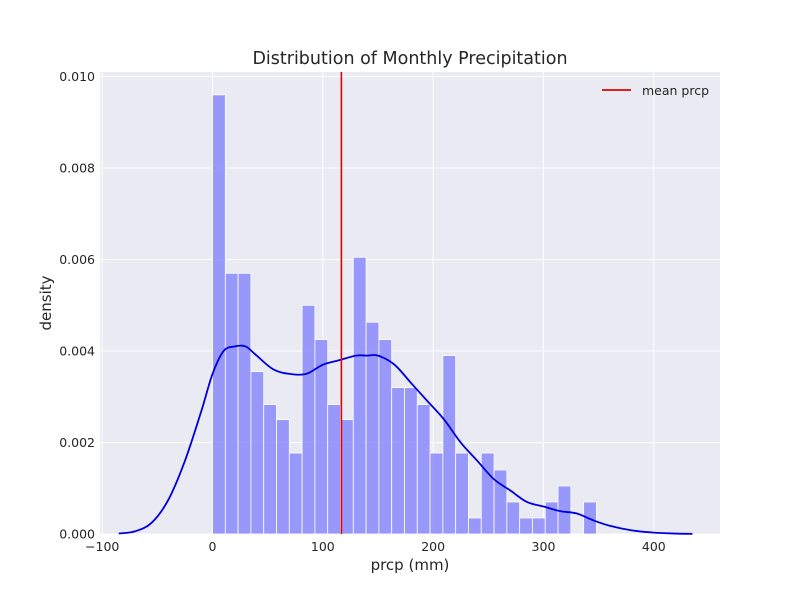  What do you see at coordinates (323, 546) in the screenshot?
I see `x-tick-label-2: 100` at bounding box center [323, 546].